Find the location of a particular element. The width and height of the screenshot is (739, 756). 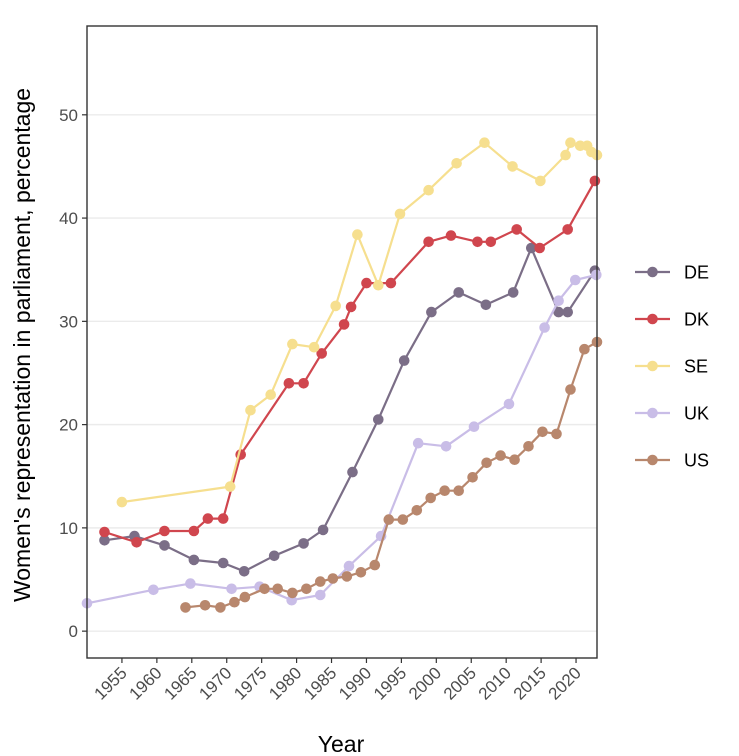

legend-item-dk: DK is located at coordinates (672, 320).